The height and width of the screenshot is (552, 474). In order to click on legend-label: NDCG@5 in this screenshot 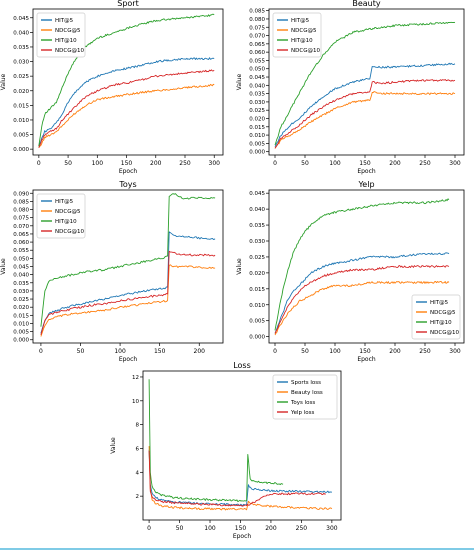, I will do `click(304, 31)`.